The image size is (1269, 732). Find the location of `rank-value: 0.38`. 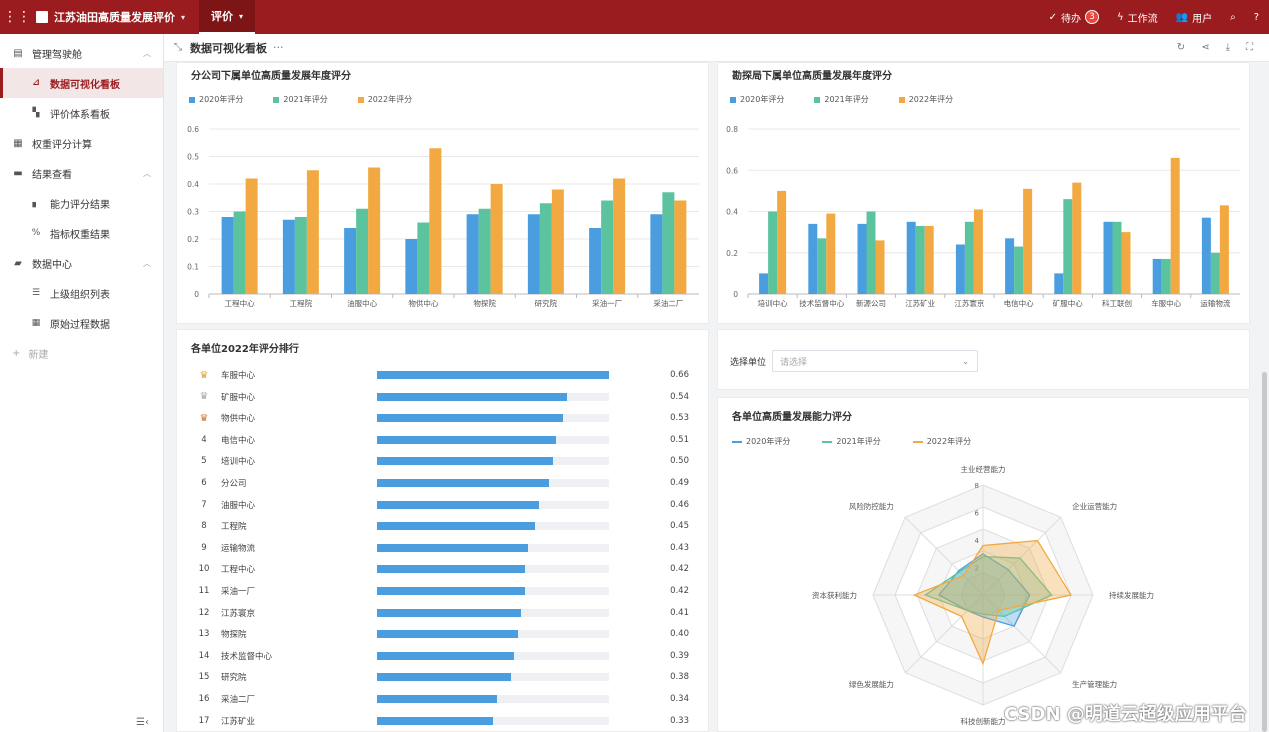

rank-value: 0.38 is located at coordinates (679, 677).